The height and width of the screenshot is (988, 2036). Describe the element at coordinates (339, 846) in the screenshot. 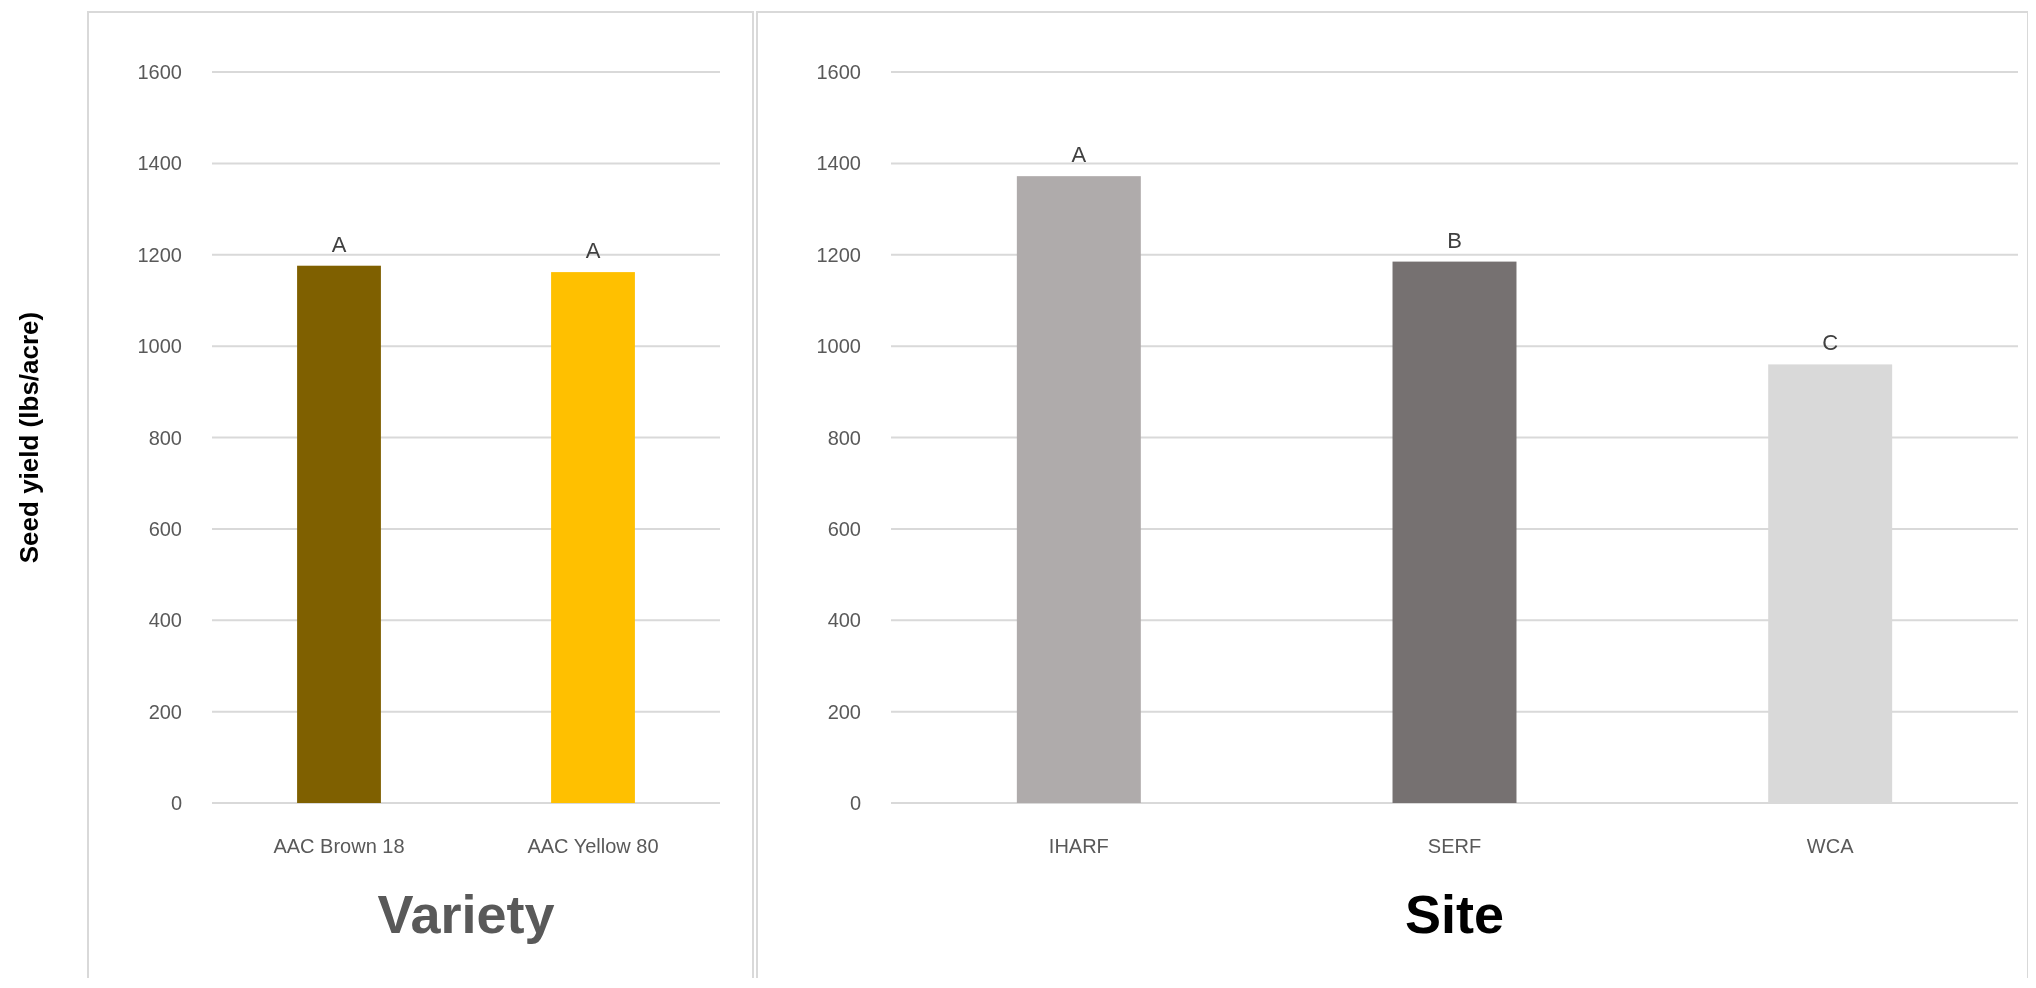

I see `x-tick-label: AAC Brown 18` at that location.